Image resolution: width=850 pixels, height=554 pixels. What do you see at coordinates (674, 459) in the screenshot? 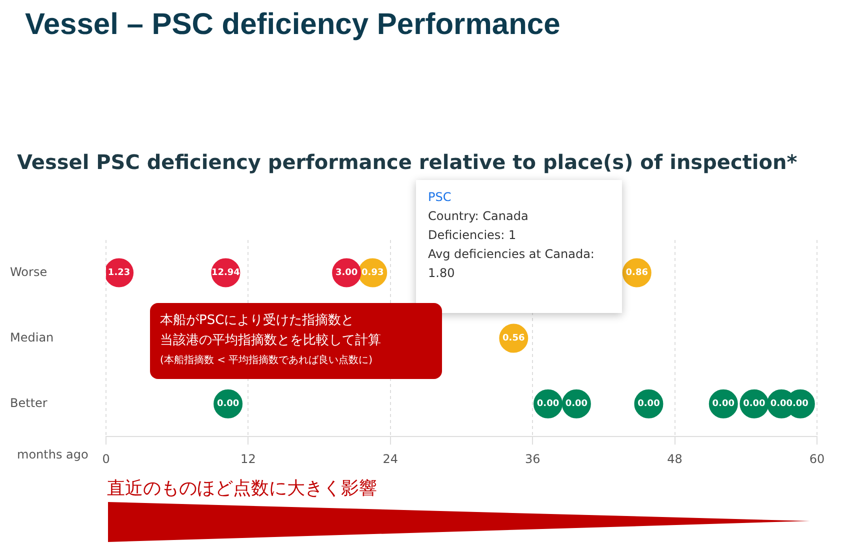
I see `x-tick-label: 48` at bounding box center [674, 459].